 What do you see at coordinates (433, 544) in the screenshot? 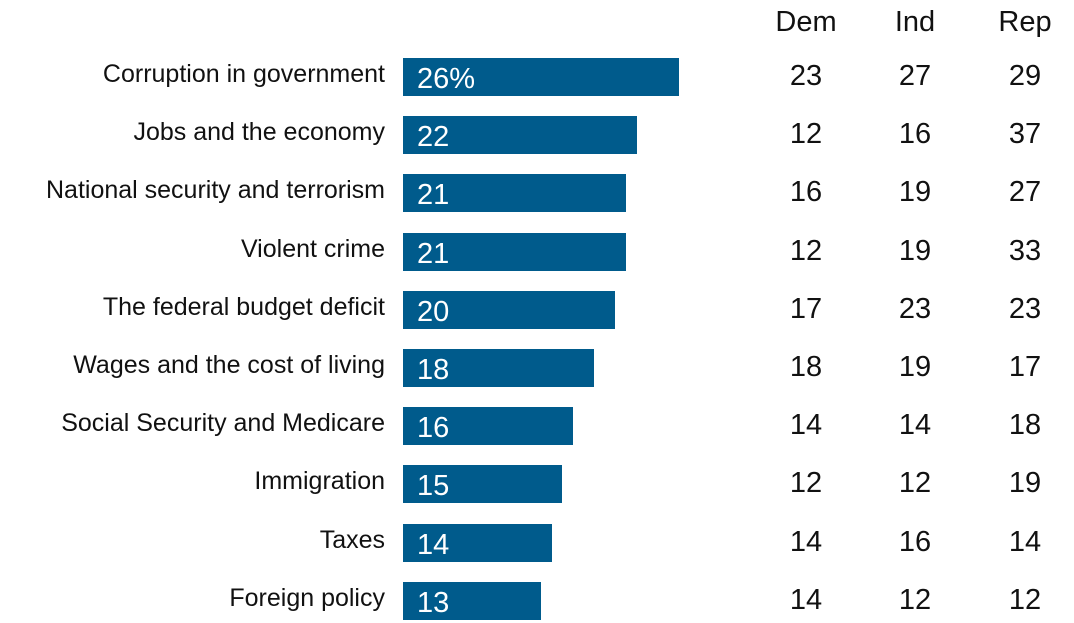
I see `bar-value-label: 14` at bounding box center [433, 544].